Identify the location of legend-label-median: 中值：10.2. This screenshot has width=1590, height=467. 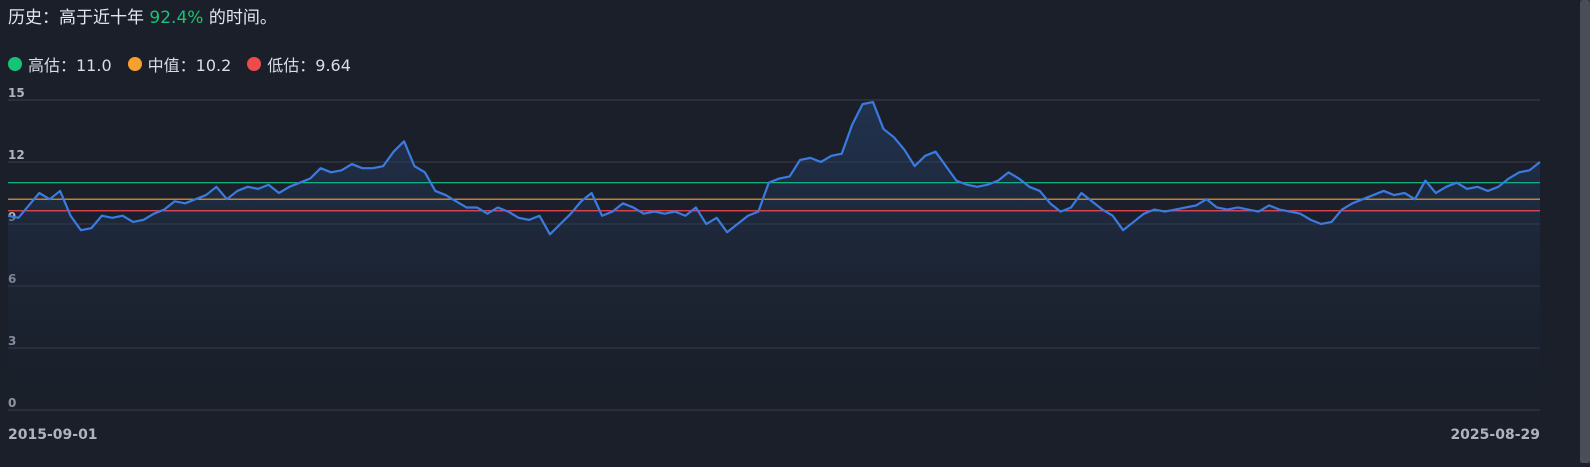
(189, 65).